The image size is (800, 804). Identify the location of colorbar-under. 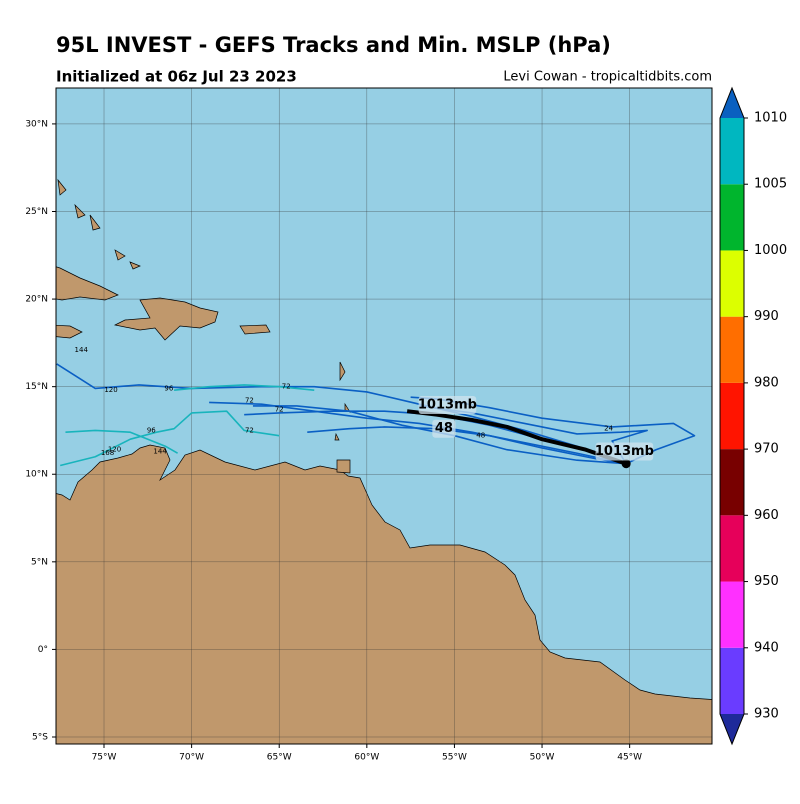
(732, 729).